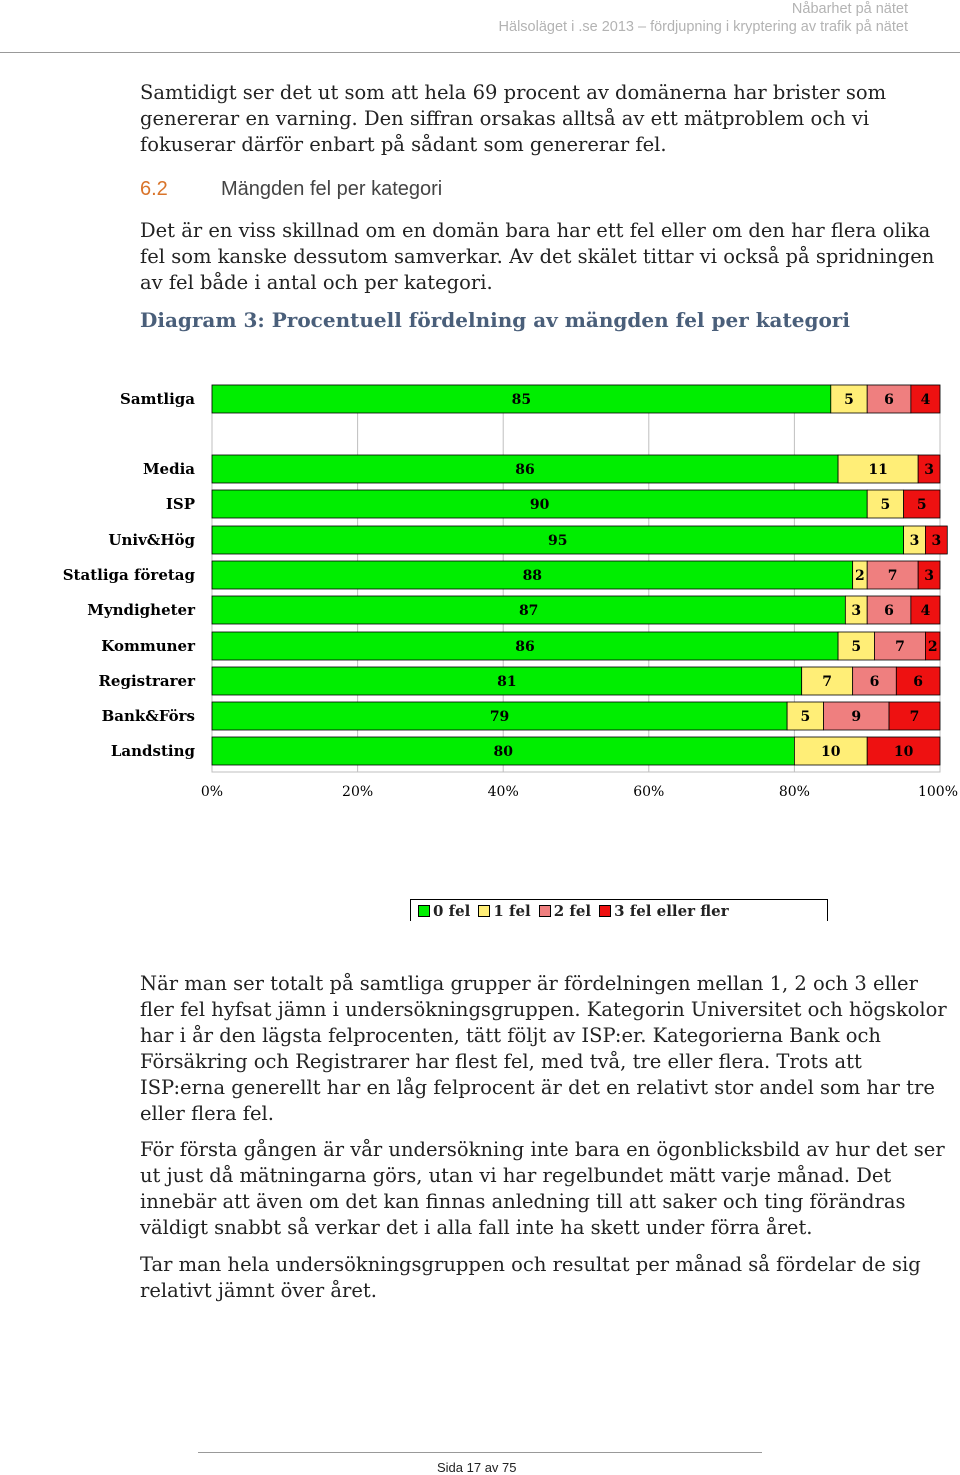  I want to click on category-label: Myndigheter, so click(141, 610).